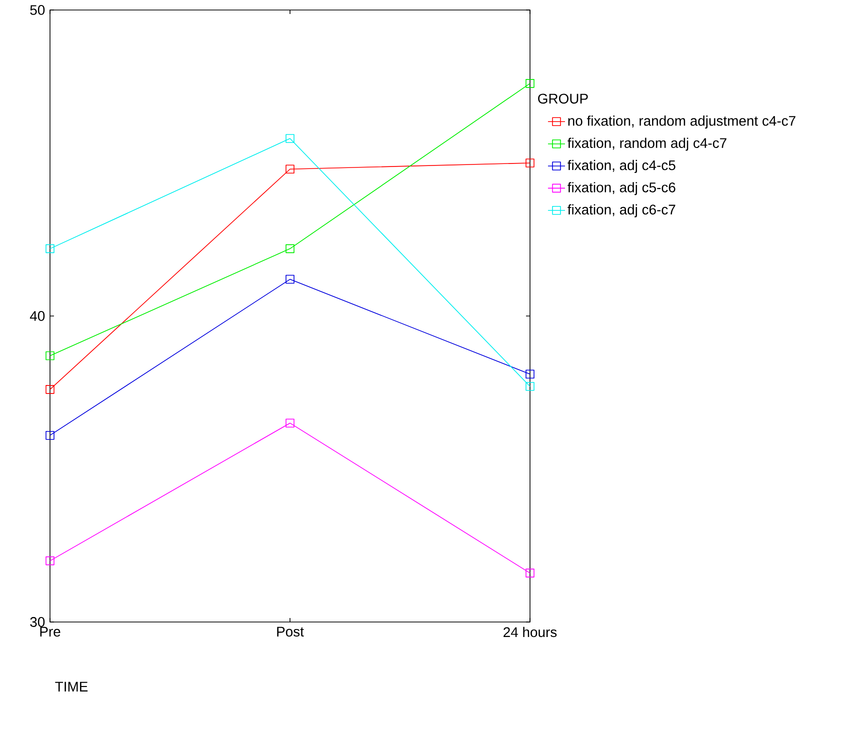 The image size is (854, 732). What do you see at coordinates (37, 316) in the screenshot?
I see `y-tick-label: 40` at bounding box center [37, 316].